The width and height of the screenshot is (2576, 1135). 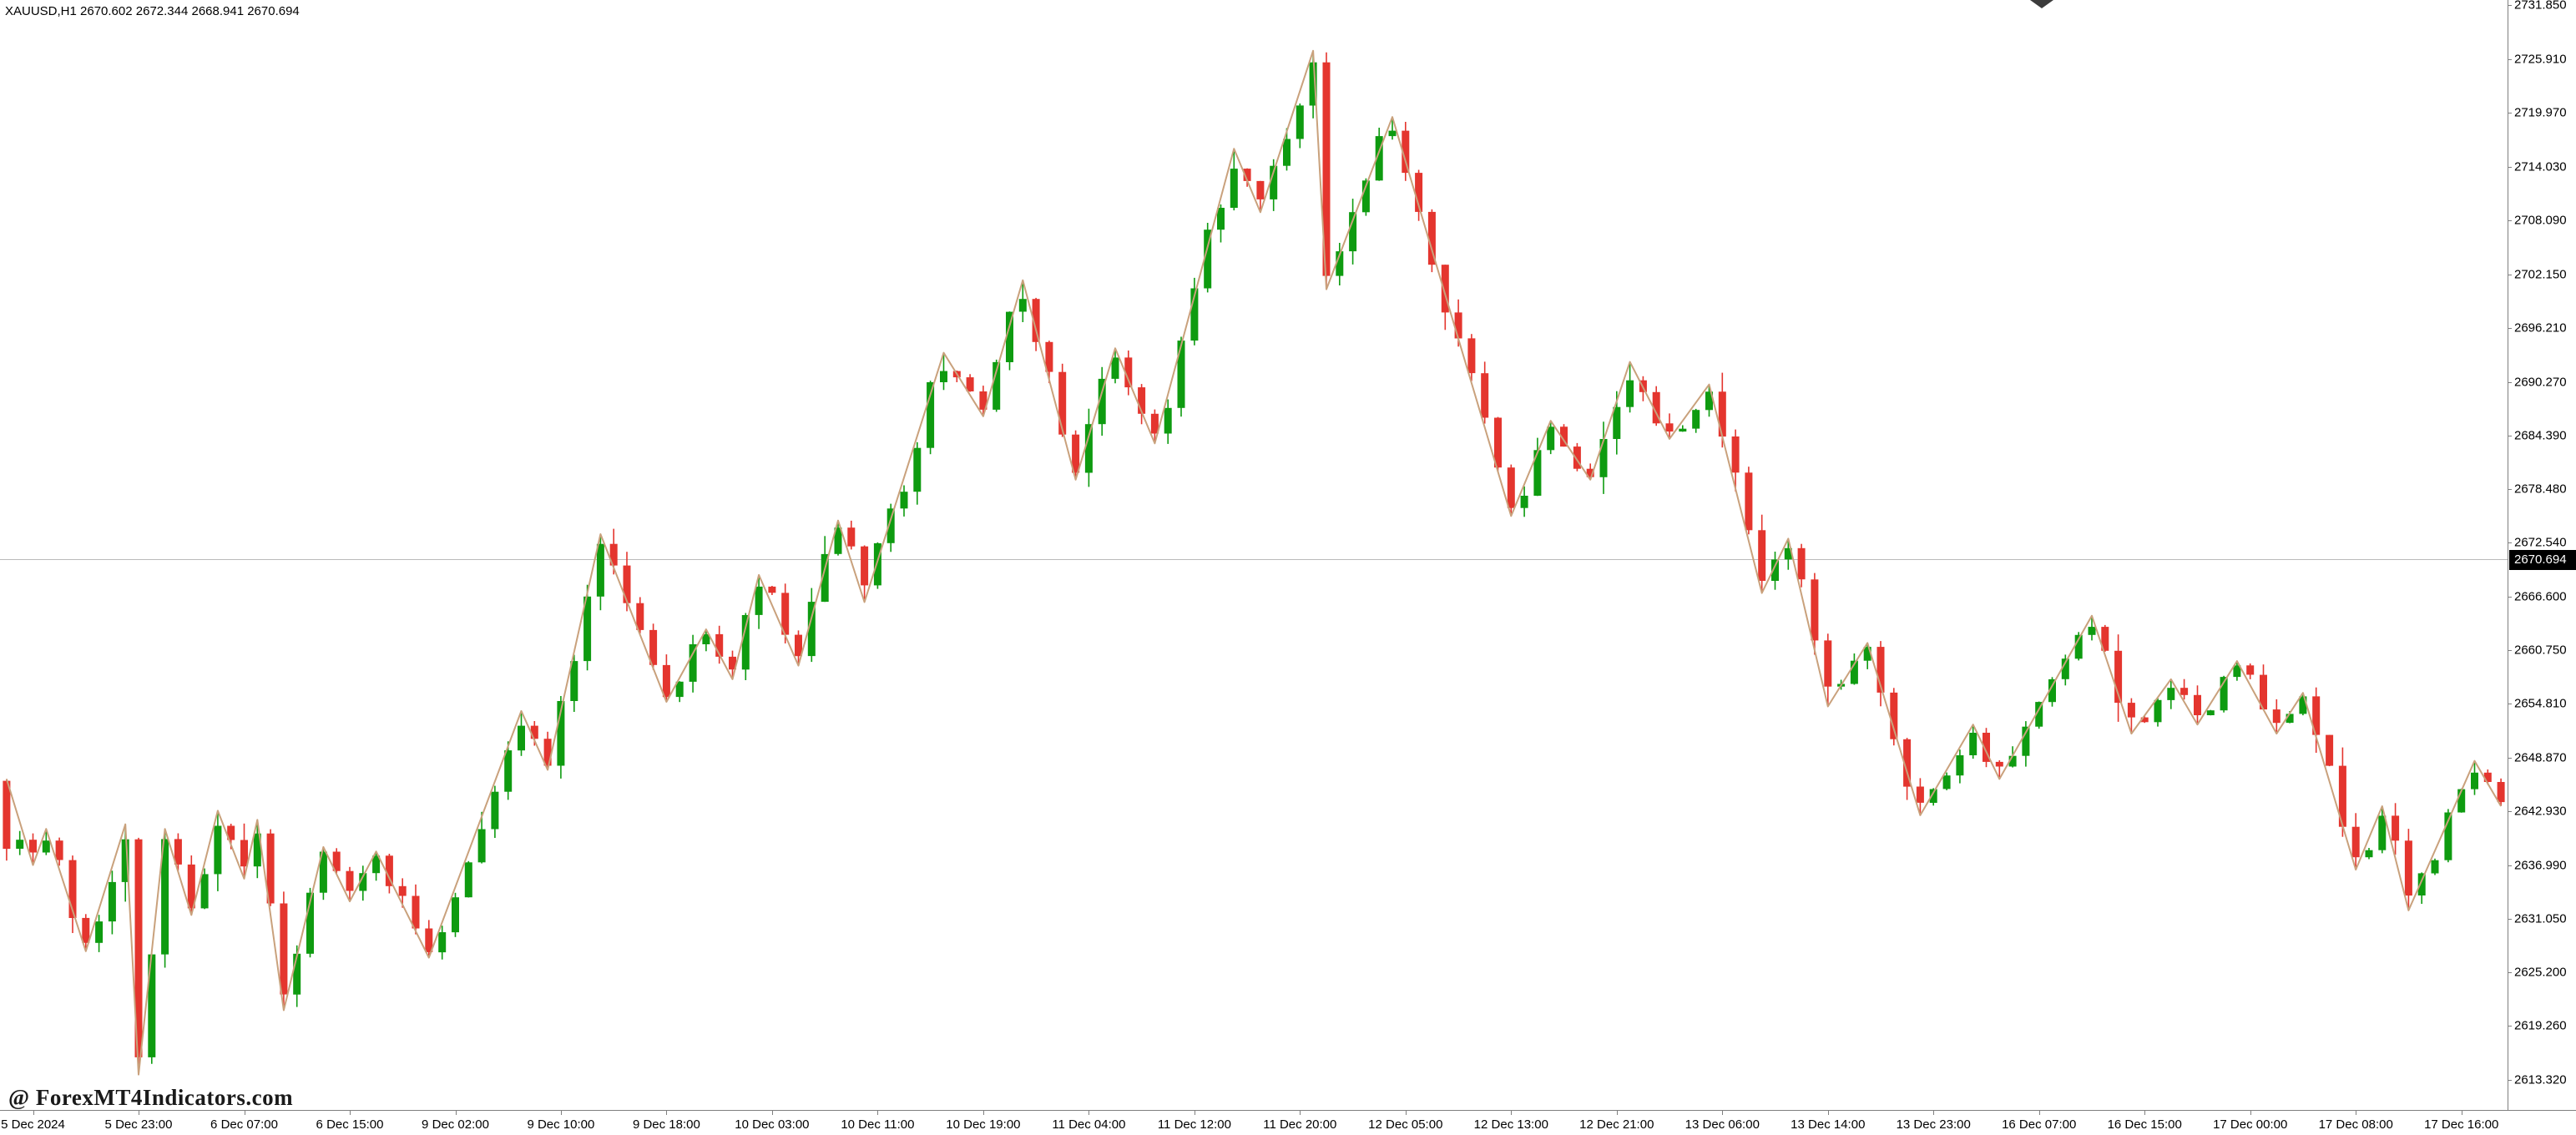 What do you see at coordinates (2144, 1124) in the screenshot?
I see `time-axis-label: 16 Dec 15:00` at bounding box center [2144, 1124].